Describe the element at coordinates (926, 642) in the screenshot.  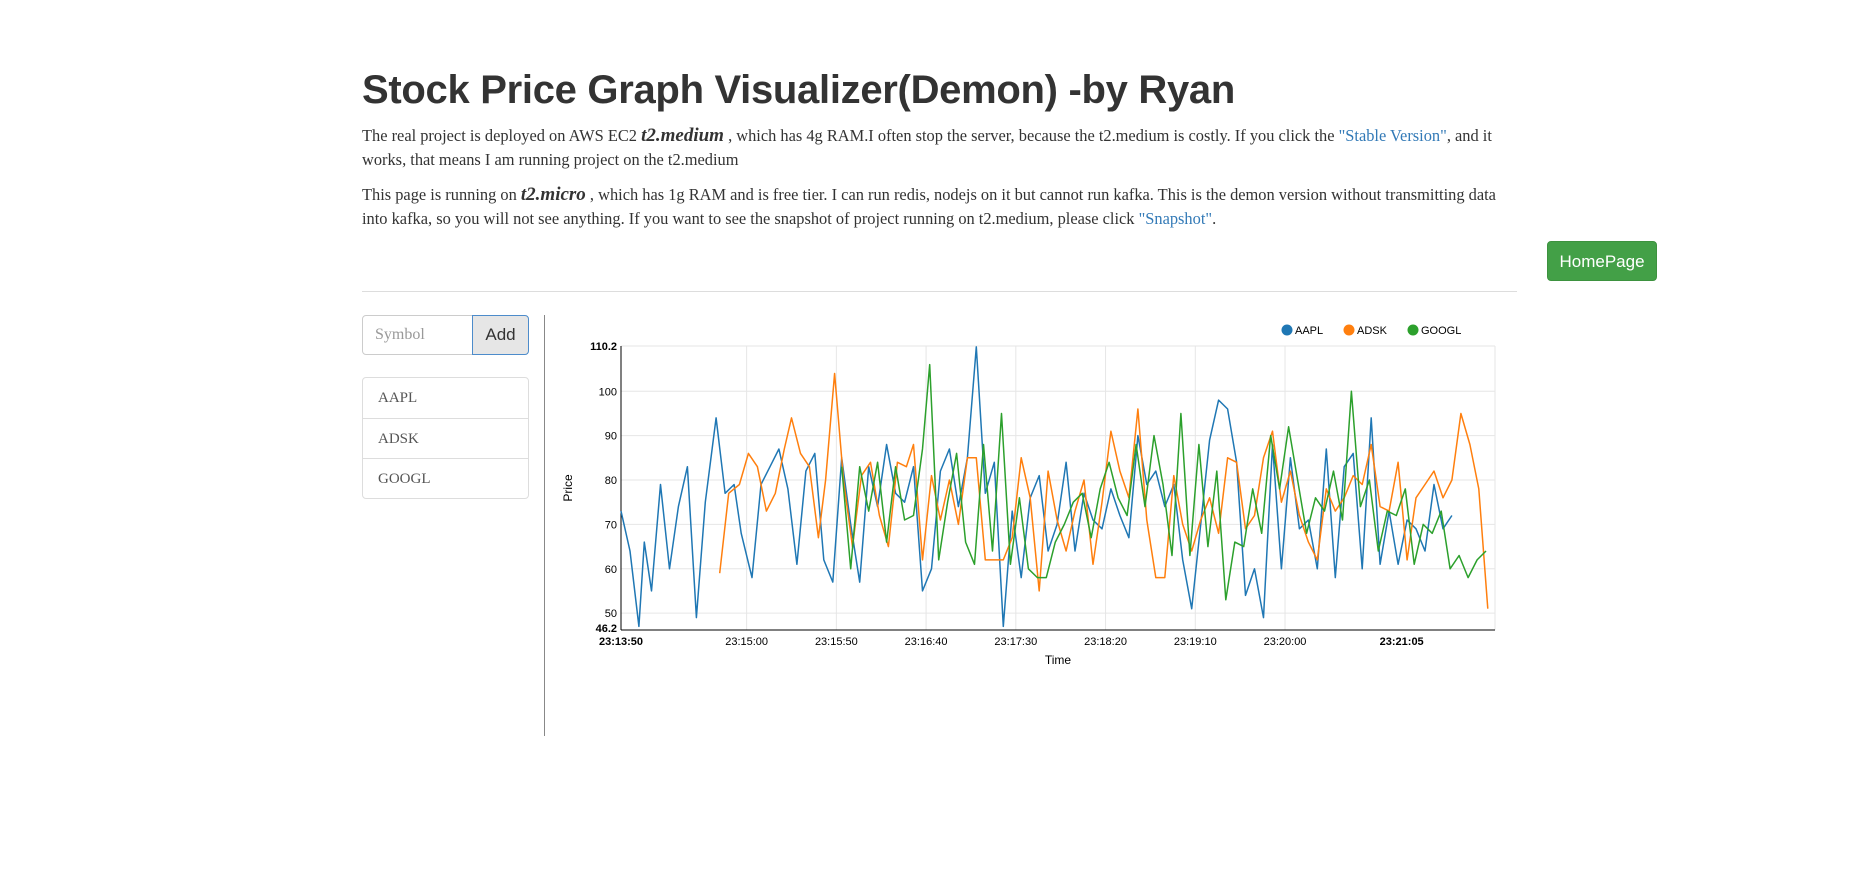
I see `x-tick-label: 23:16:40` at that location.